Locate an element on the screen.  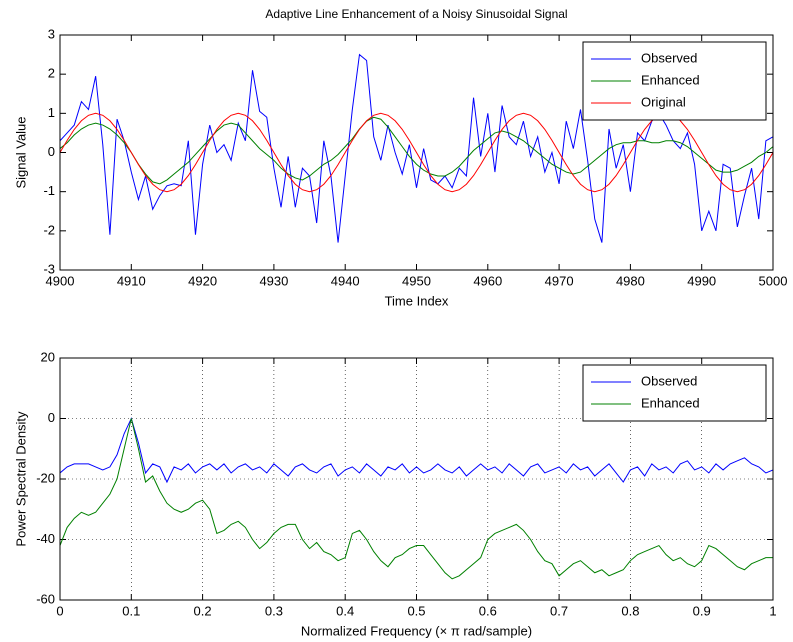
x-tick-label: 4970 is located at coordinates (559, 280).